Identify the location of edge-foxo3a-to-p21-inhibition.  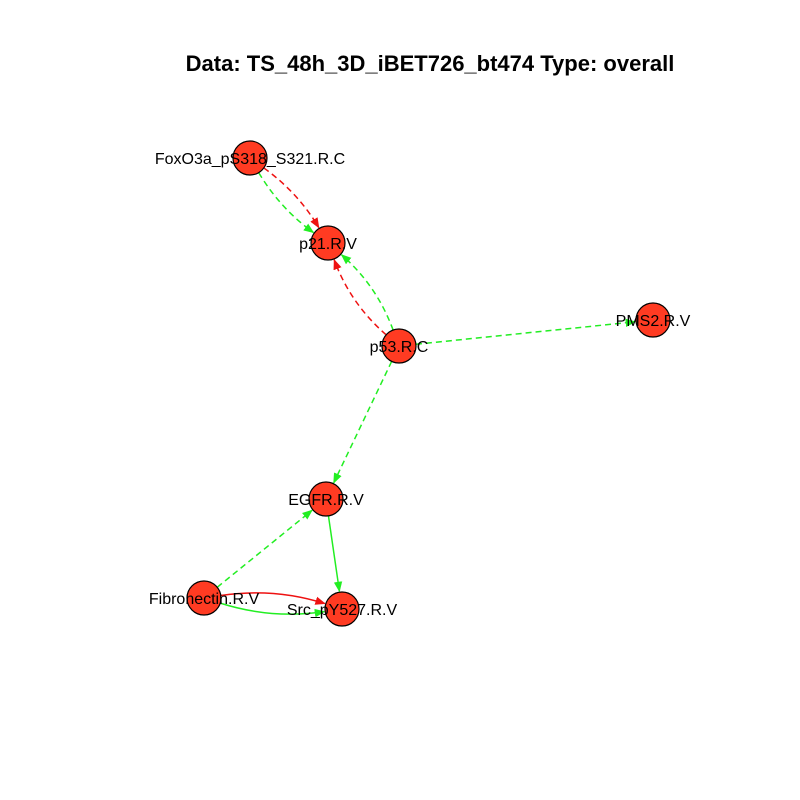
(291, 198).